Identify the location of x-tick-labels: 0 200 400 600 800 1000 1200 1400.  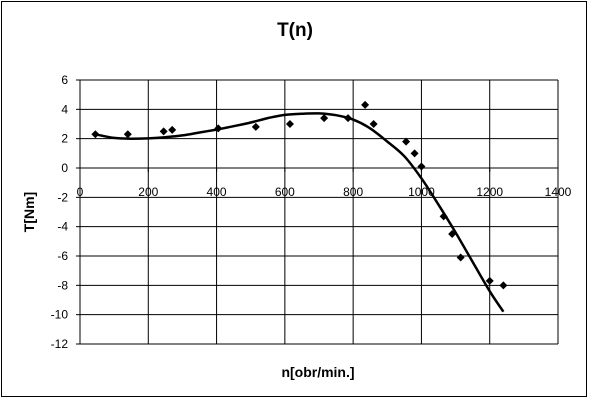
(324, 192).